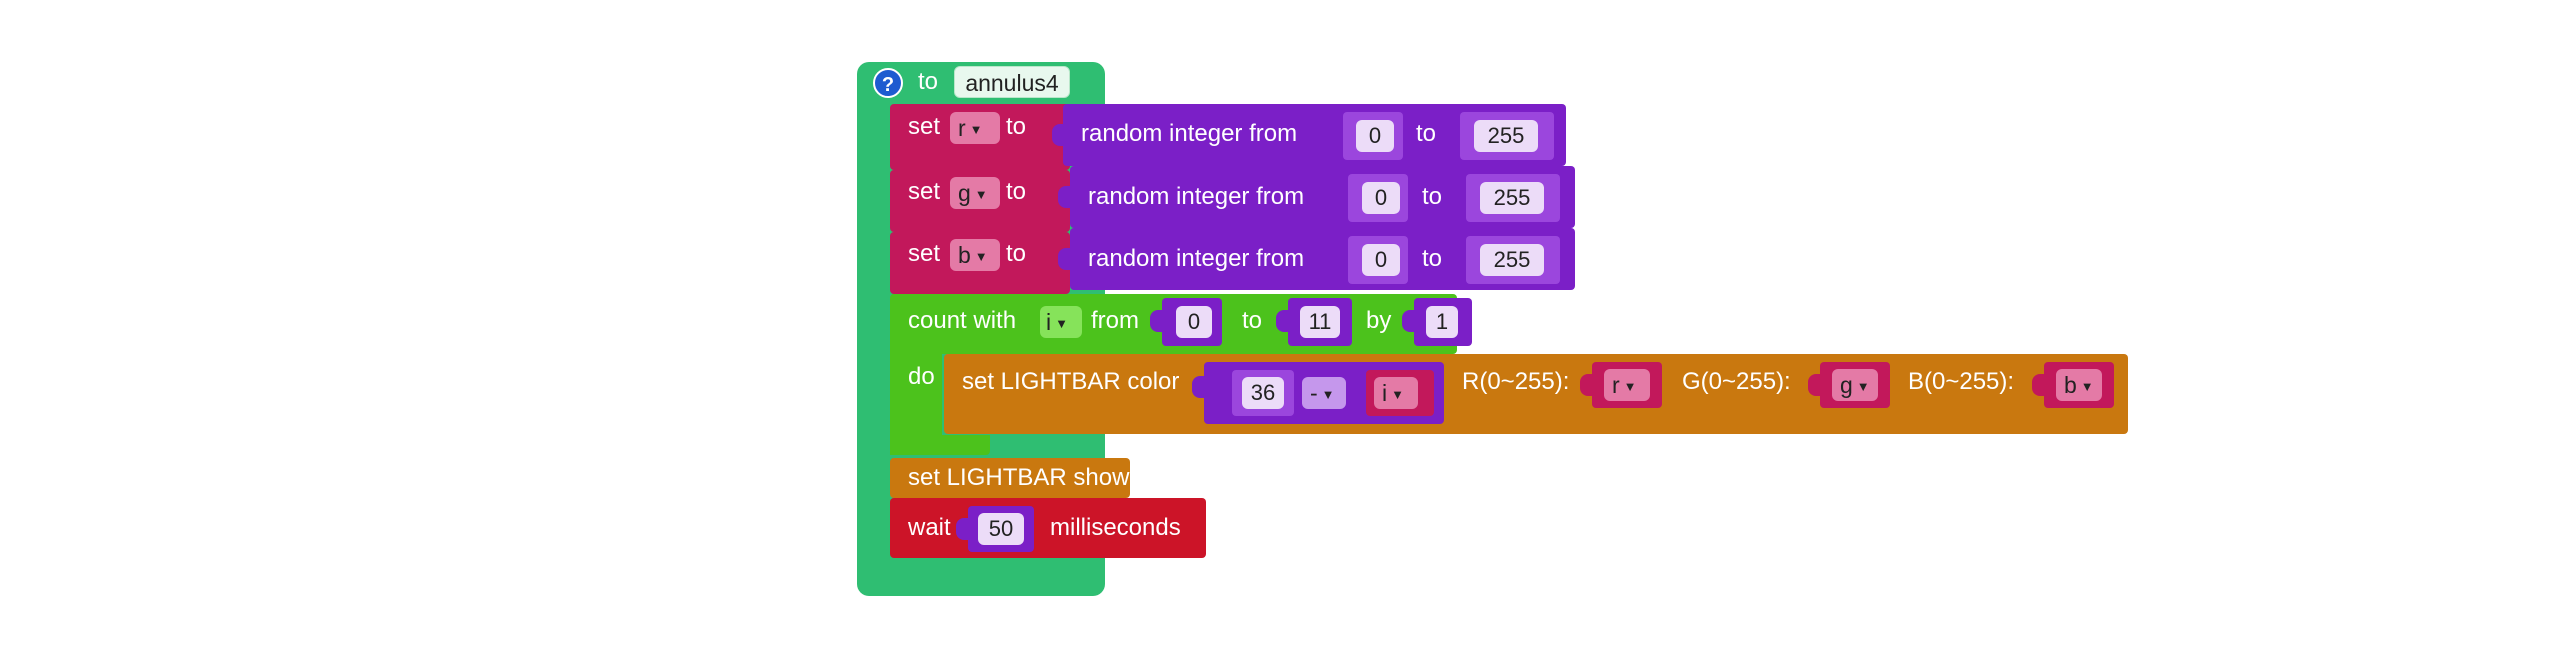  I want to click on count-do-word: do, so click(921, 376).